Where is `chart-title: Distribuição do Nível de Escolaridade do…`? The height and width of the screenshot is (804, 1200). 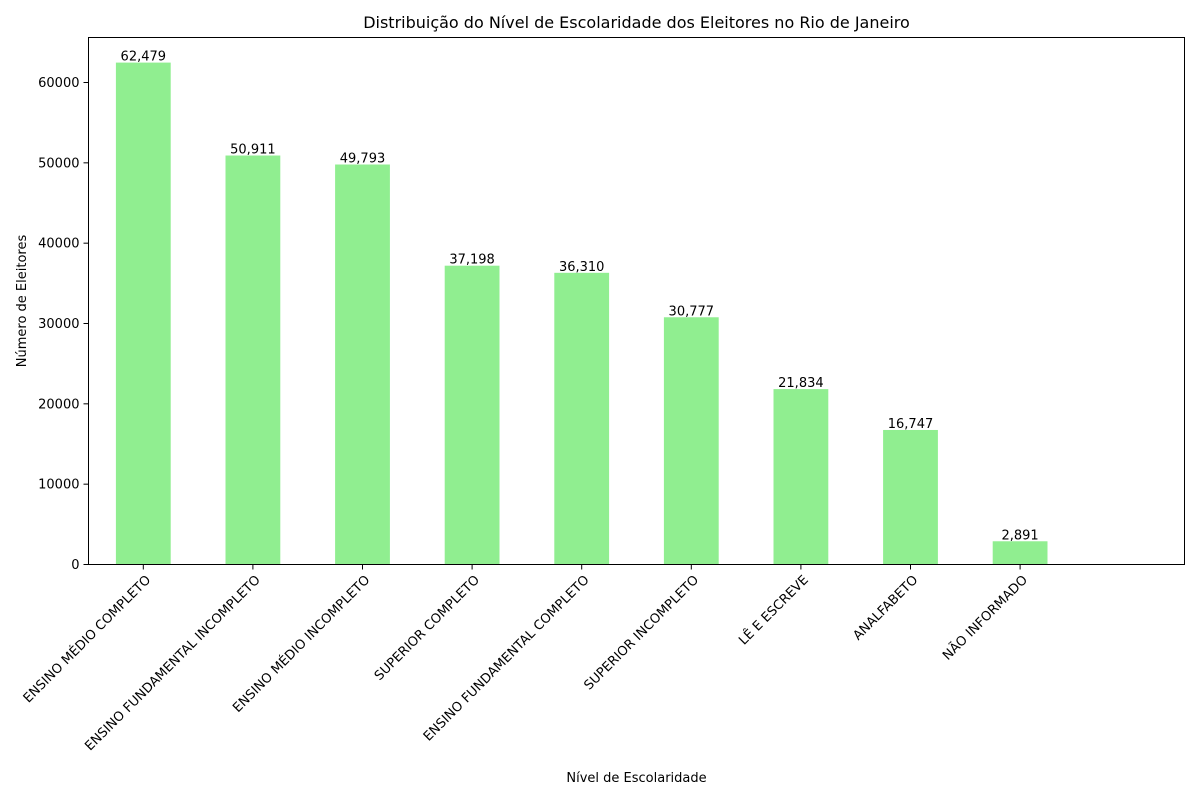
chart-title: Distribuição do Nível de Escolaridade do… is located at coordinates (636, 22).